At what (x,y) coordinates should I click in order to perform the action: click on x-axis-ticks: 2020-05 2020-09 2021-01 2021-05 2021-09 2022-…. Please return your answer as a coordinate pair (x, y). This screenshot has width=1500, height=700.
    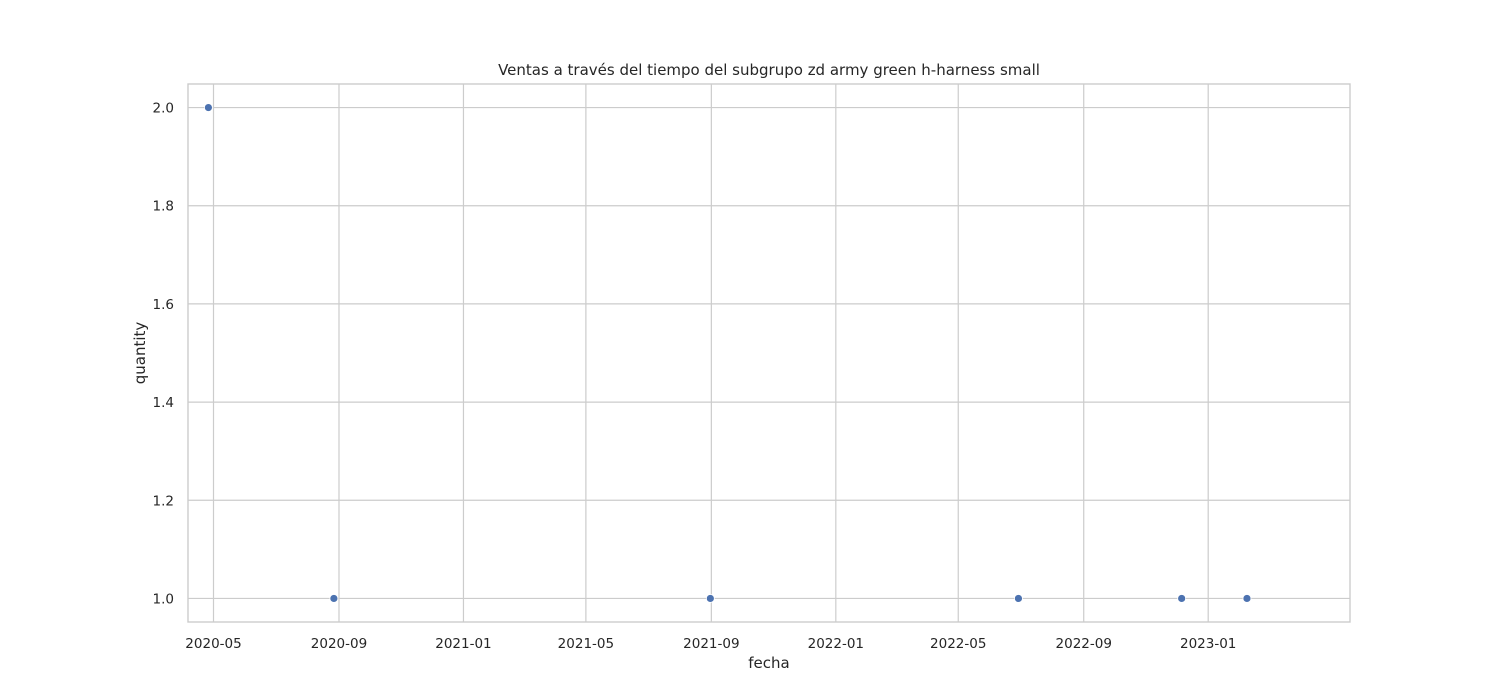
    Looking at the image, I should click on (710, 644).